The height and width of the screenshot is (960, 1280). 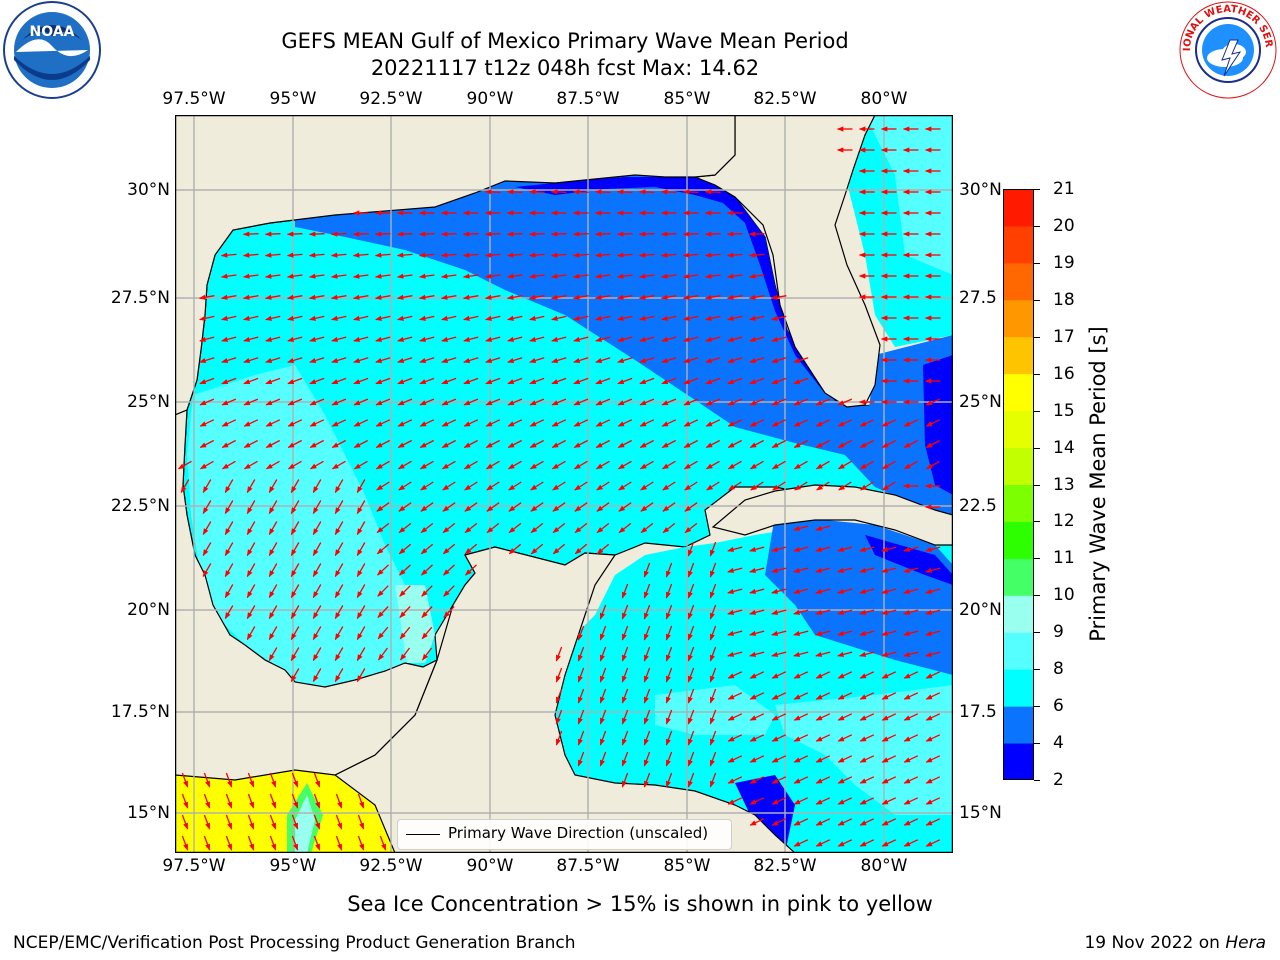 I want to click on map-legend: Primary Wave Direction (unscaled), so click(x=564, y=834).